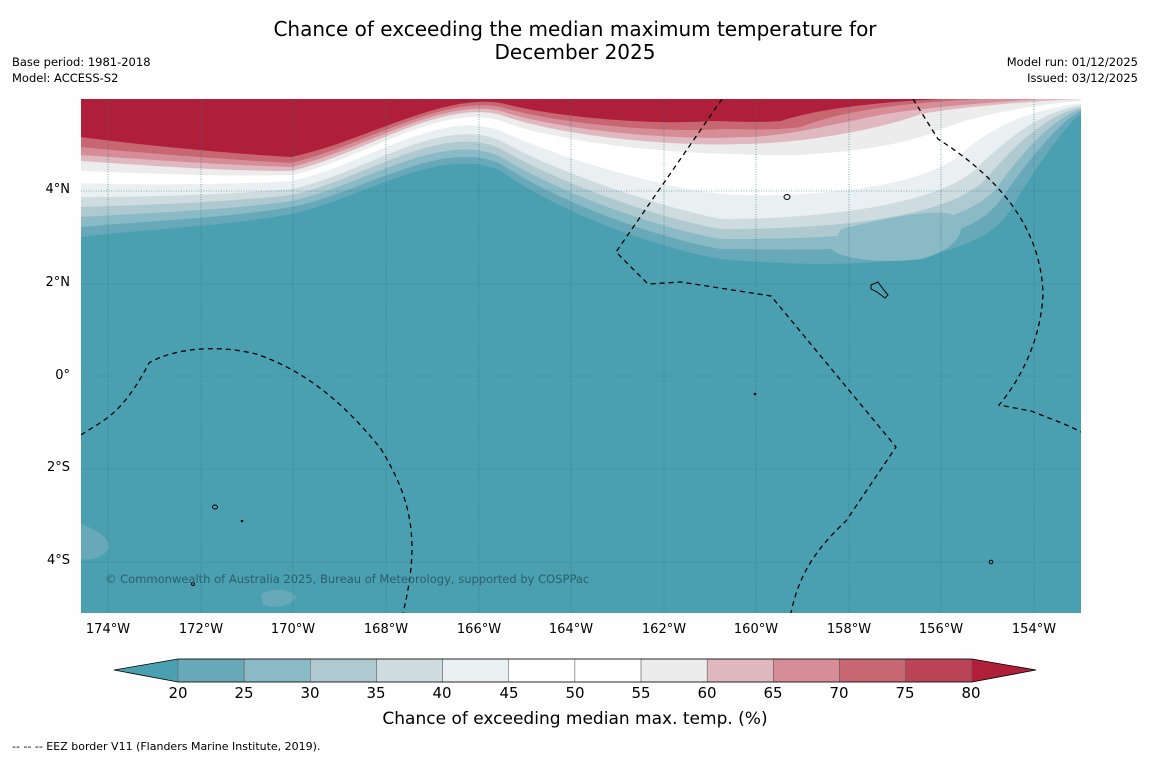  What do you see at coordinates (278, 598) in the screenshot?
I see `pale-patch-south` at bounding box center [278, 598].